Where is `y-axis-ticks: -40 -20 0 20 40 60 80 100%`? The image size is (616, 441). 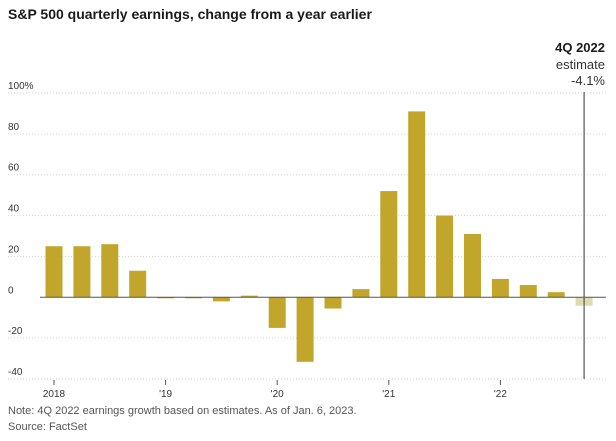
y-axis-ticks: -40 -20 0 20 40 60 80 100% is located at coordinates (21, 229).